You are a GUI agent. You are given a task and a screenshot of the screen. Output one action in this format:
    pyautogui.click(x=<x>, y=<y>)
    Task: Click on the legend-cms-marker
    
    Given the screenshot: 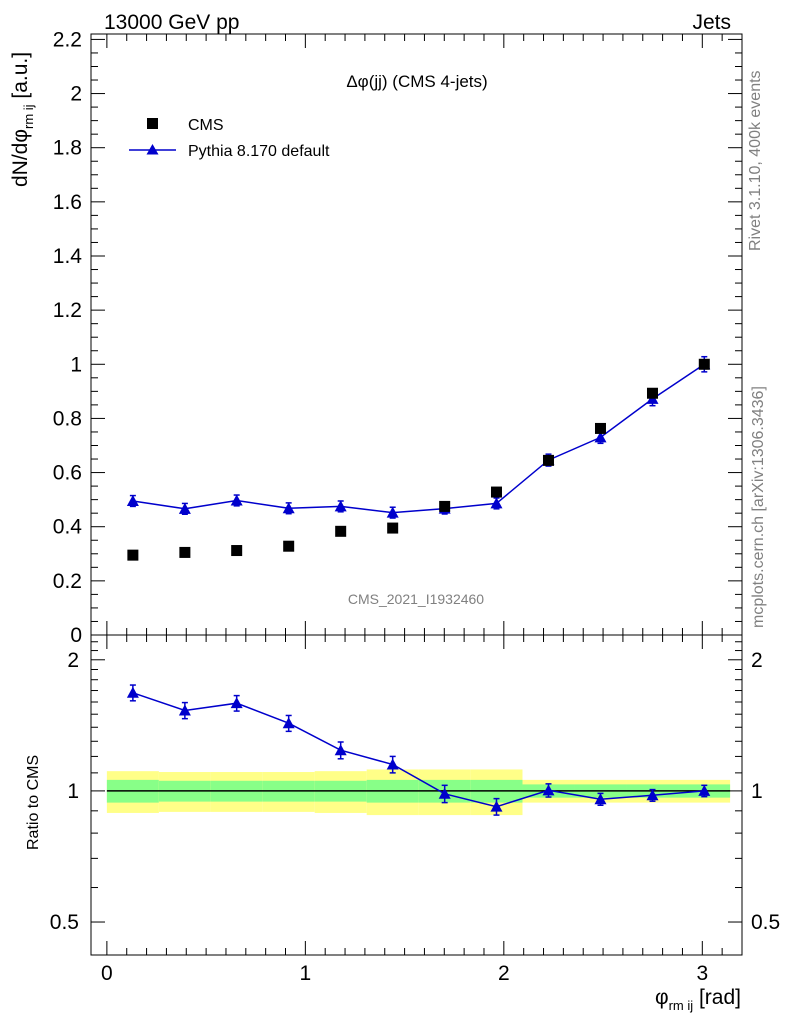 What is the action you would take?
    pyautogui.click(x=152, y=123)
    